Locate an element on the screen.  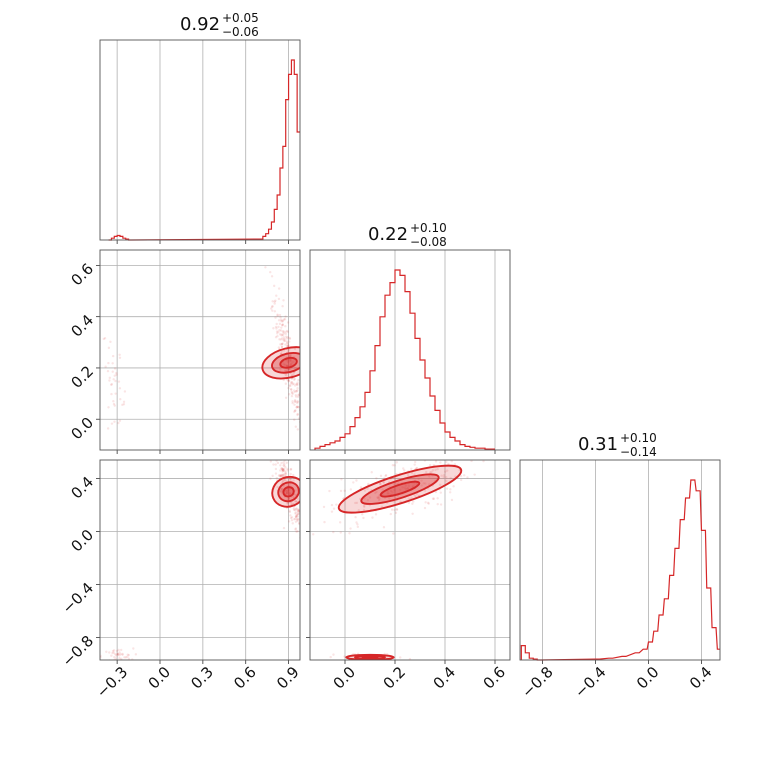
x-tick-labels-param-1: −0.3 0.0 0.3 0.6 0.9 is located at coordinates (198, 682).